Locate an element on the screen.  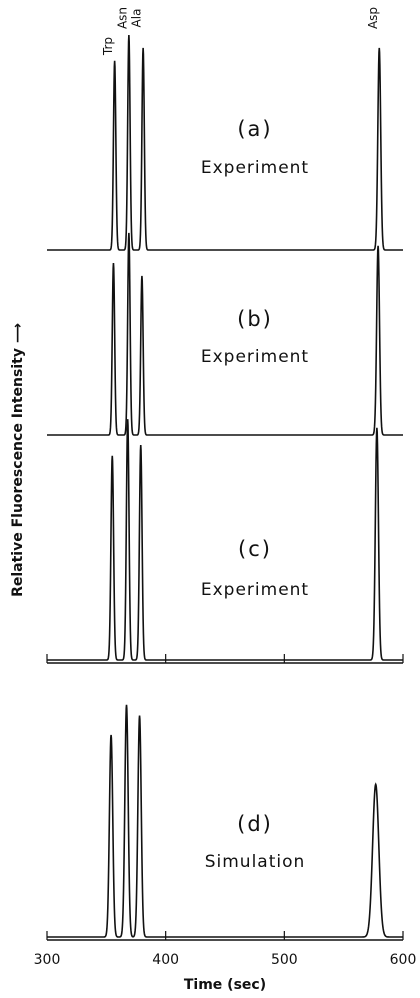
x-tick-label: 500 is located at coordinates (284, 960).